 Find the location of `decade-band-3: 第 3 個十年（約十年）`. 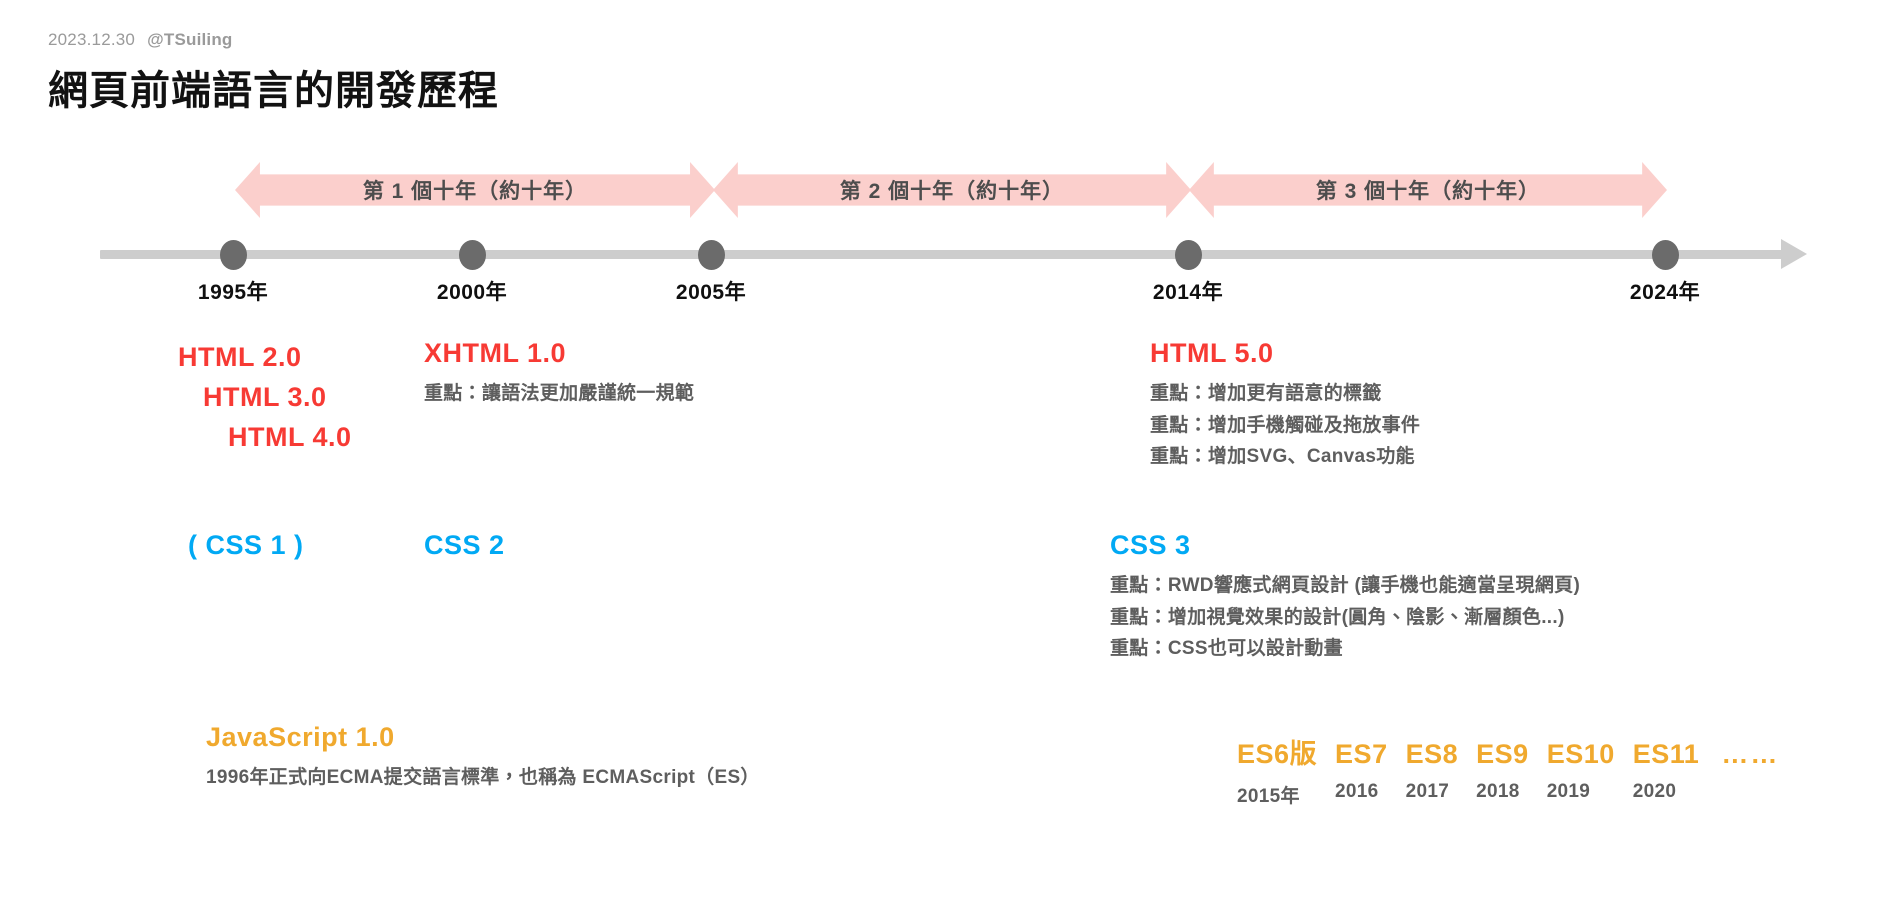

decade-band-3: 第 3 個十年（約十年） is located at coordinates (1428, 190).